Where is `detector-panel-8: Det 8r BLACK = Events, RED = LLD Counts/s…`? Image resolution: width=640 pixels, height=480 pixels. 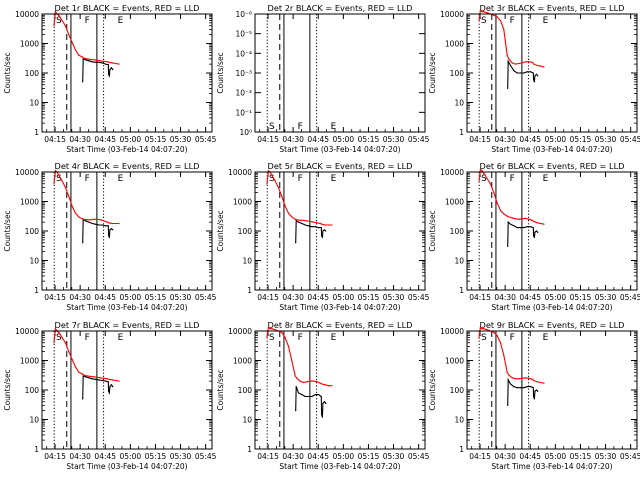 detector-panel-8: Det 8r BLACK = Events, RED = LLD Counts/s… is located at coordinates (323, 395).